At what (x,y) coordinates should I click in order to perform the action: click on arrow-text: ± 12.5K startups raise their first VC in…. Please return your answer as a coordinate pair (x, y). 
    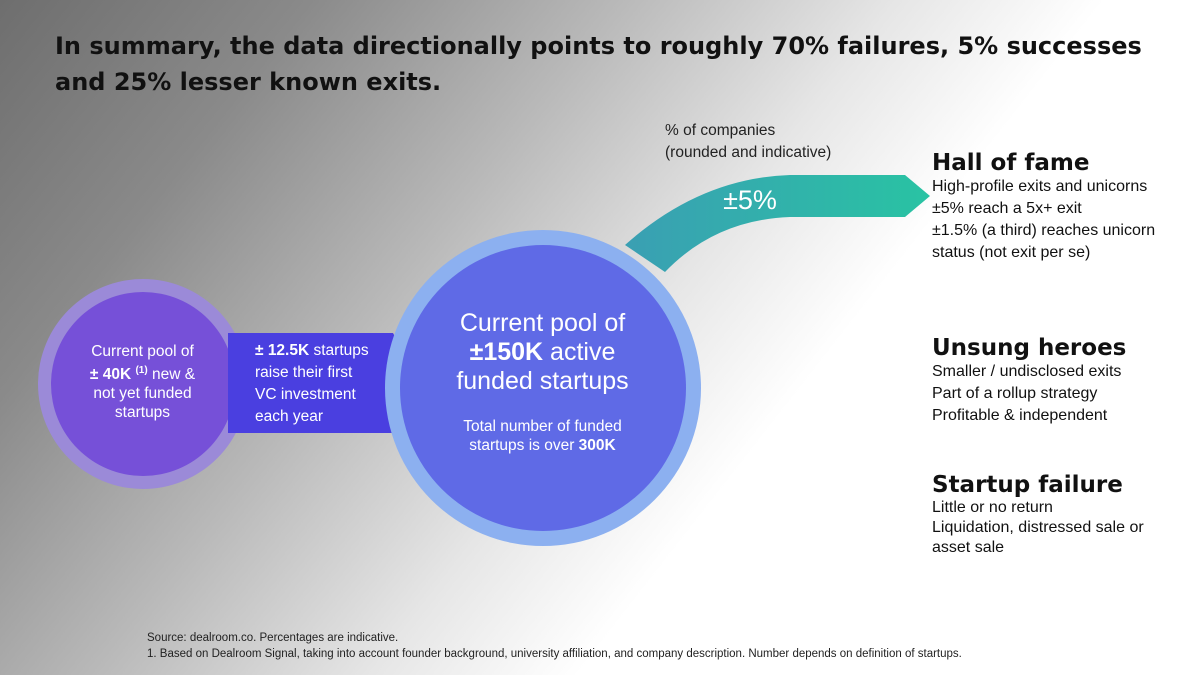
    Looking at the image, I should click on (325, 384).